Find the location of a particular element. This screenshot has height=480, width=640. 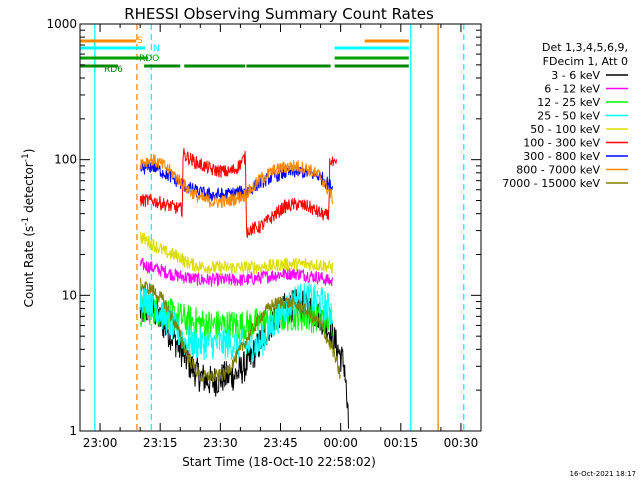

legend-header-1: Det 1,3,4,5,6,9, is located at coordinates (585, 47).